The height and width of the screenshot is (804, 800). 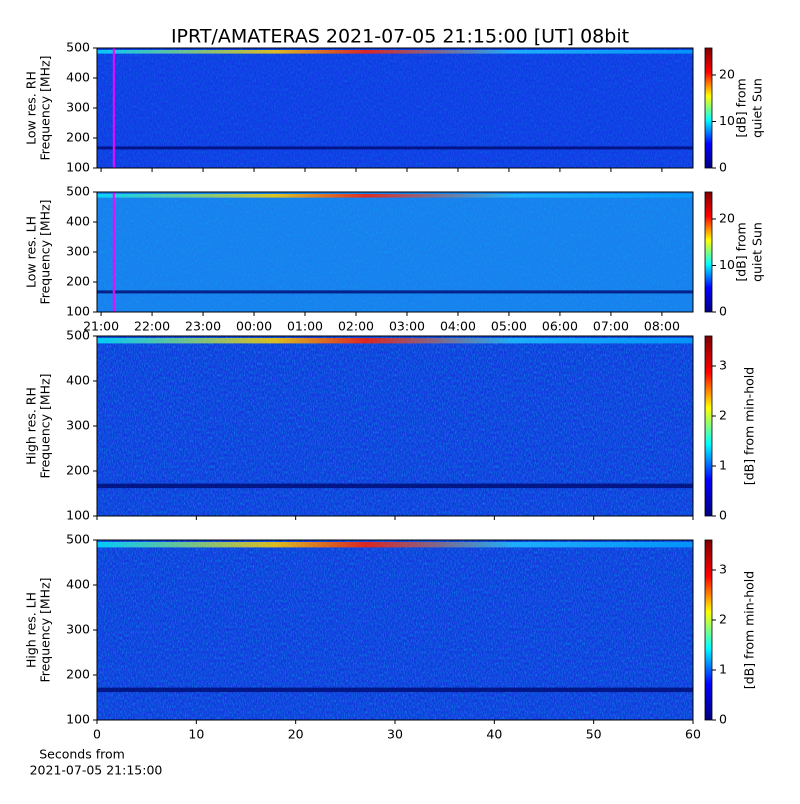 What do you see at coordinates (494, 734) in the screenshot?
I see `x-tick-label: 40` at bounding box center [494, 734].